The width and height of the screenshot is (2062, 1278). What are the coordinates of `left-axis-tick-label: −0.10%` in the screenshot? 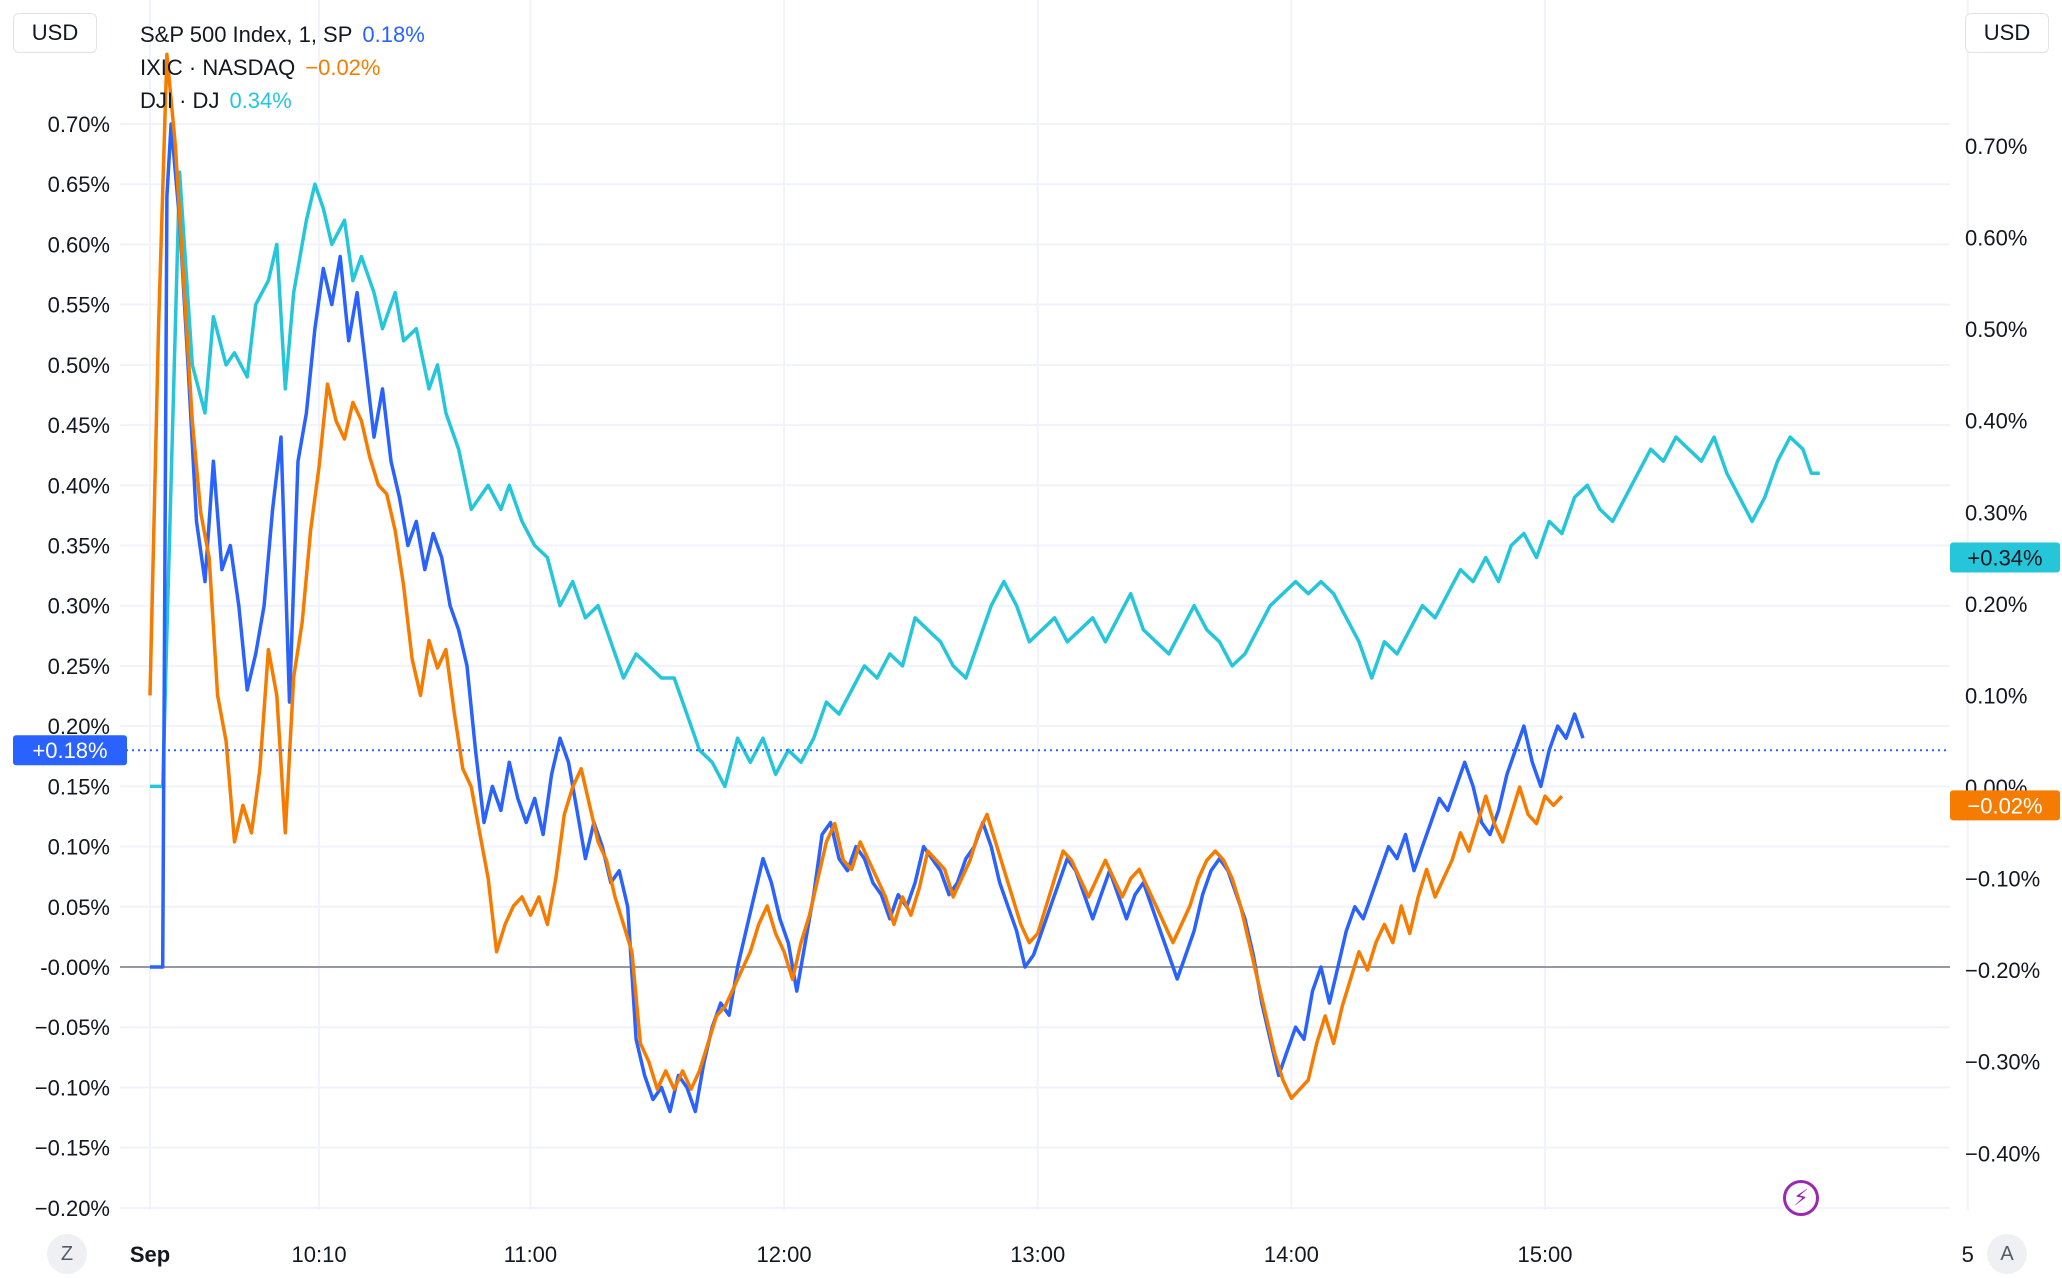 It's located at (72, 1087).